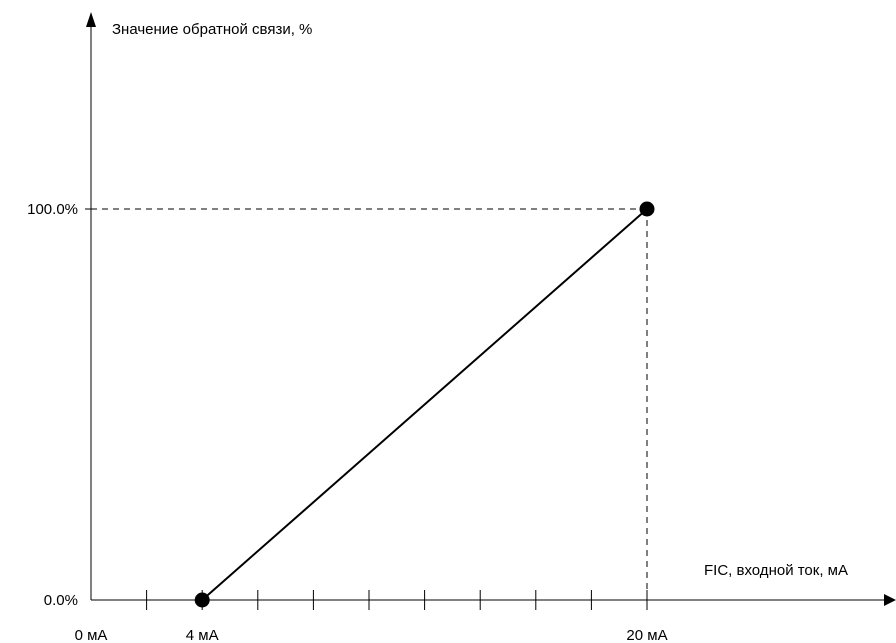 This screenshot has height=643, width=896. I want to click on y-axis-arrow, so click(91, 19).